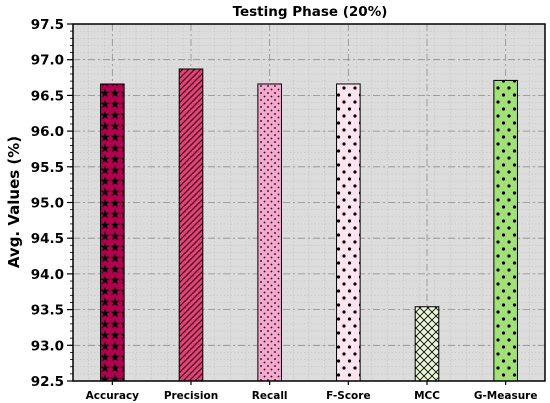  What do you see at coordinates (348, 396) in the screenshot?
I see `x-tick-label: F-Score` at bounding box center [348, 396].